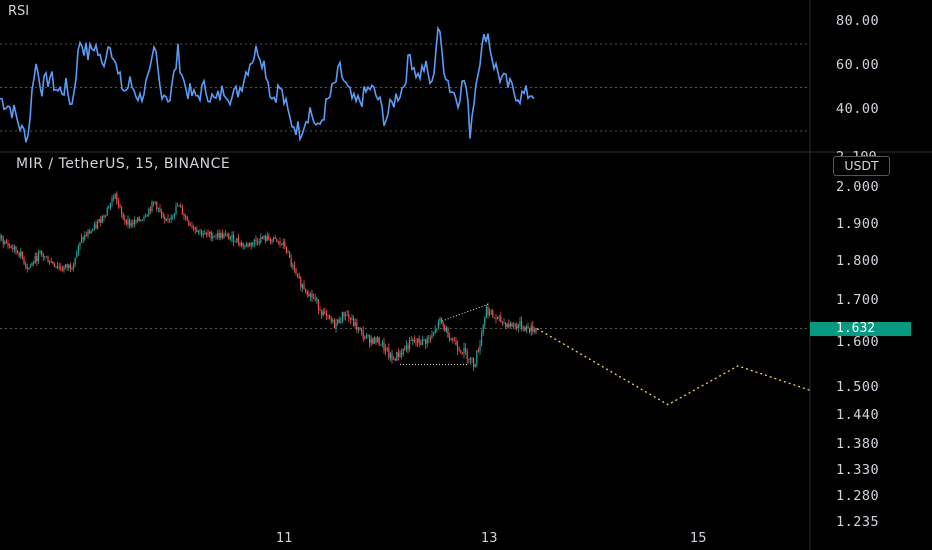  What do you see at coordinates (858, 300) in the screenshot?
I see `price-axis-label: 1.700` at bounding box center [858, 300].